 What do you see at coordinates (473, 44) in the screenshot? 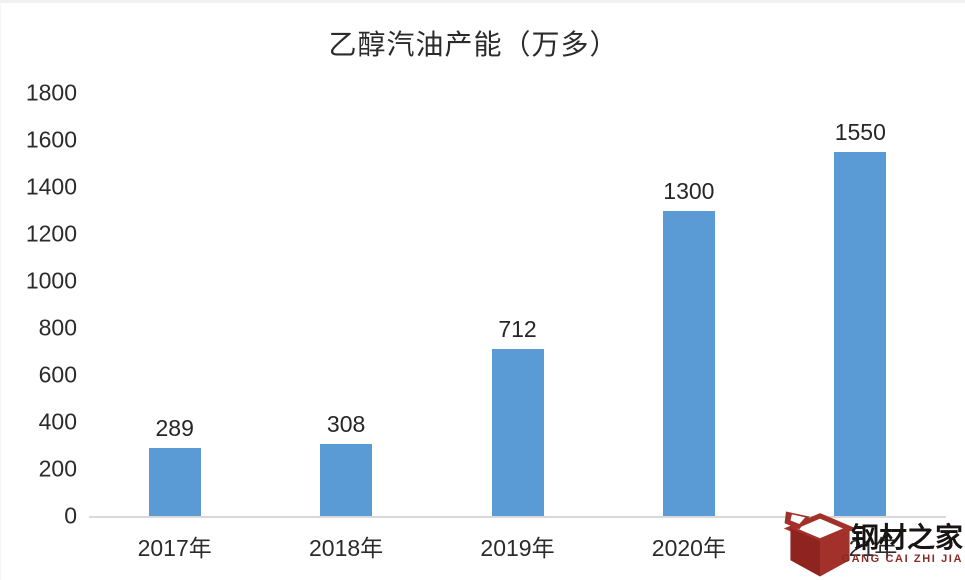
I see `chart-title: 乙醇汽油产能（万多）` at bounding box center [473, 44].